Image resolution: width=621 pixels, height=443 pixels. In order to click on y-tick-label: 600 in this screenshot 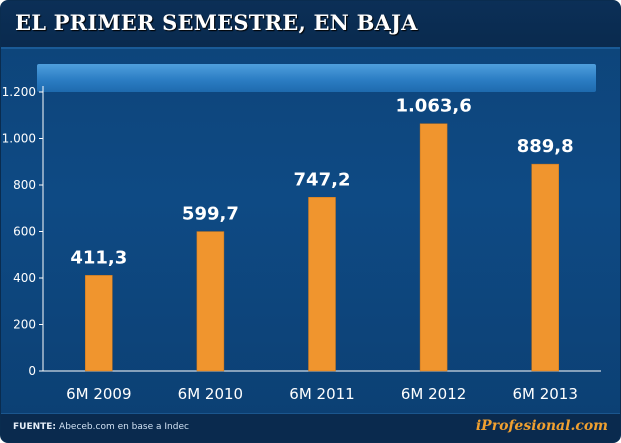, I will do `click(24, 232)`.